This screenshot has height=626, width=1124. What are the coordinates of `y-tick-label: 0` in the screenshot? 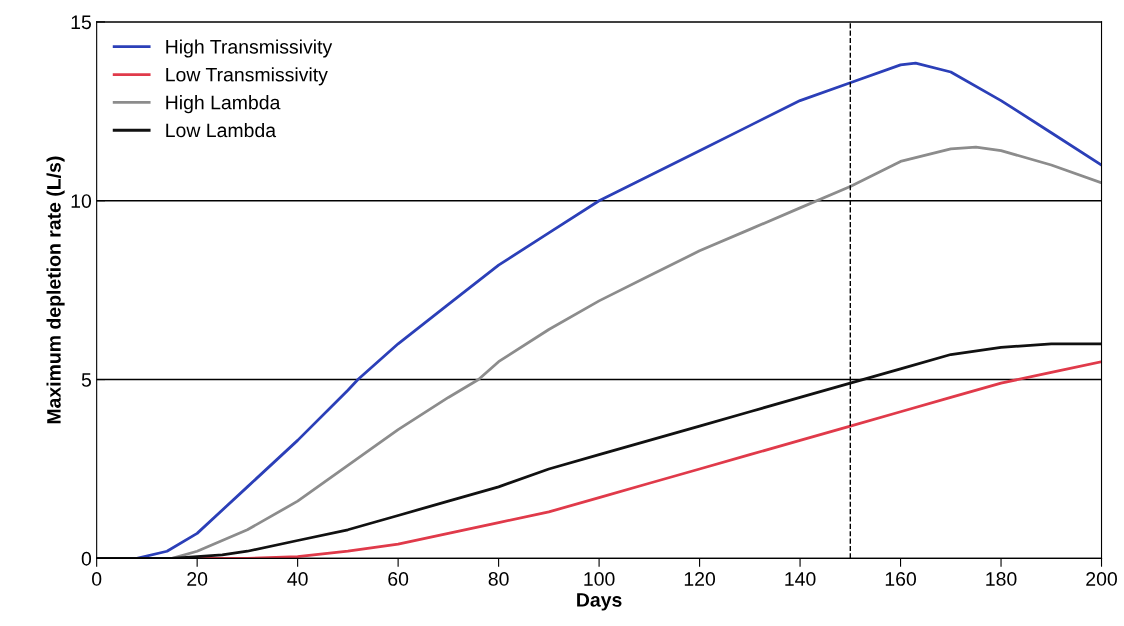 It's located at (86, 558).